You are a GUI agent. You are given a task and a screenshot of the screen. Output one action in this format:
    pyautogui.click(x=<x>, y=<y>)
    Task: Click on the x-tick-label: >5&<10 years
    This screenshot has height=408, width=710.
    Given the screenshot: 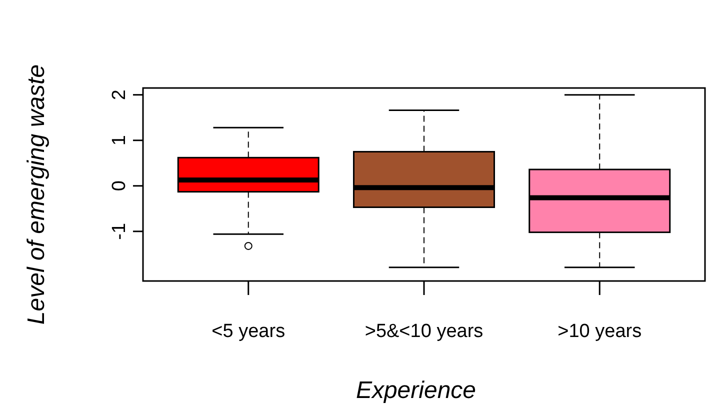 What is the action you would take?
    pyautogui.click(x=424, y=331)
    